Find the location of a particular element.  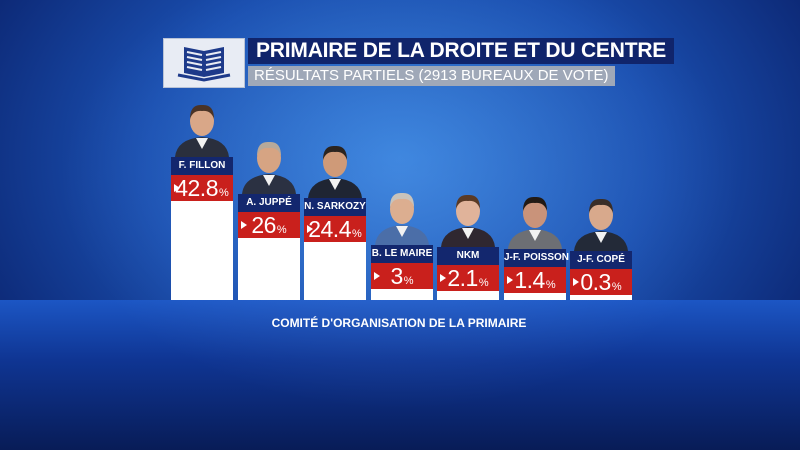

value-label: 2.1% is located at coordinates (468, 278).